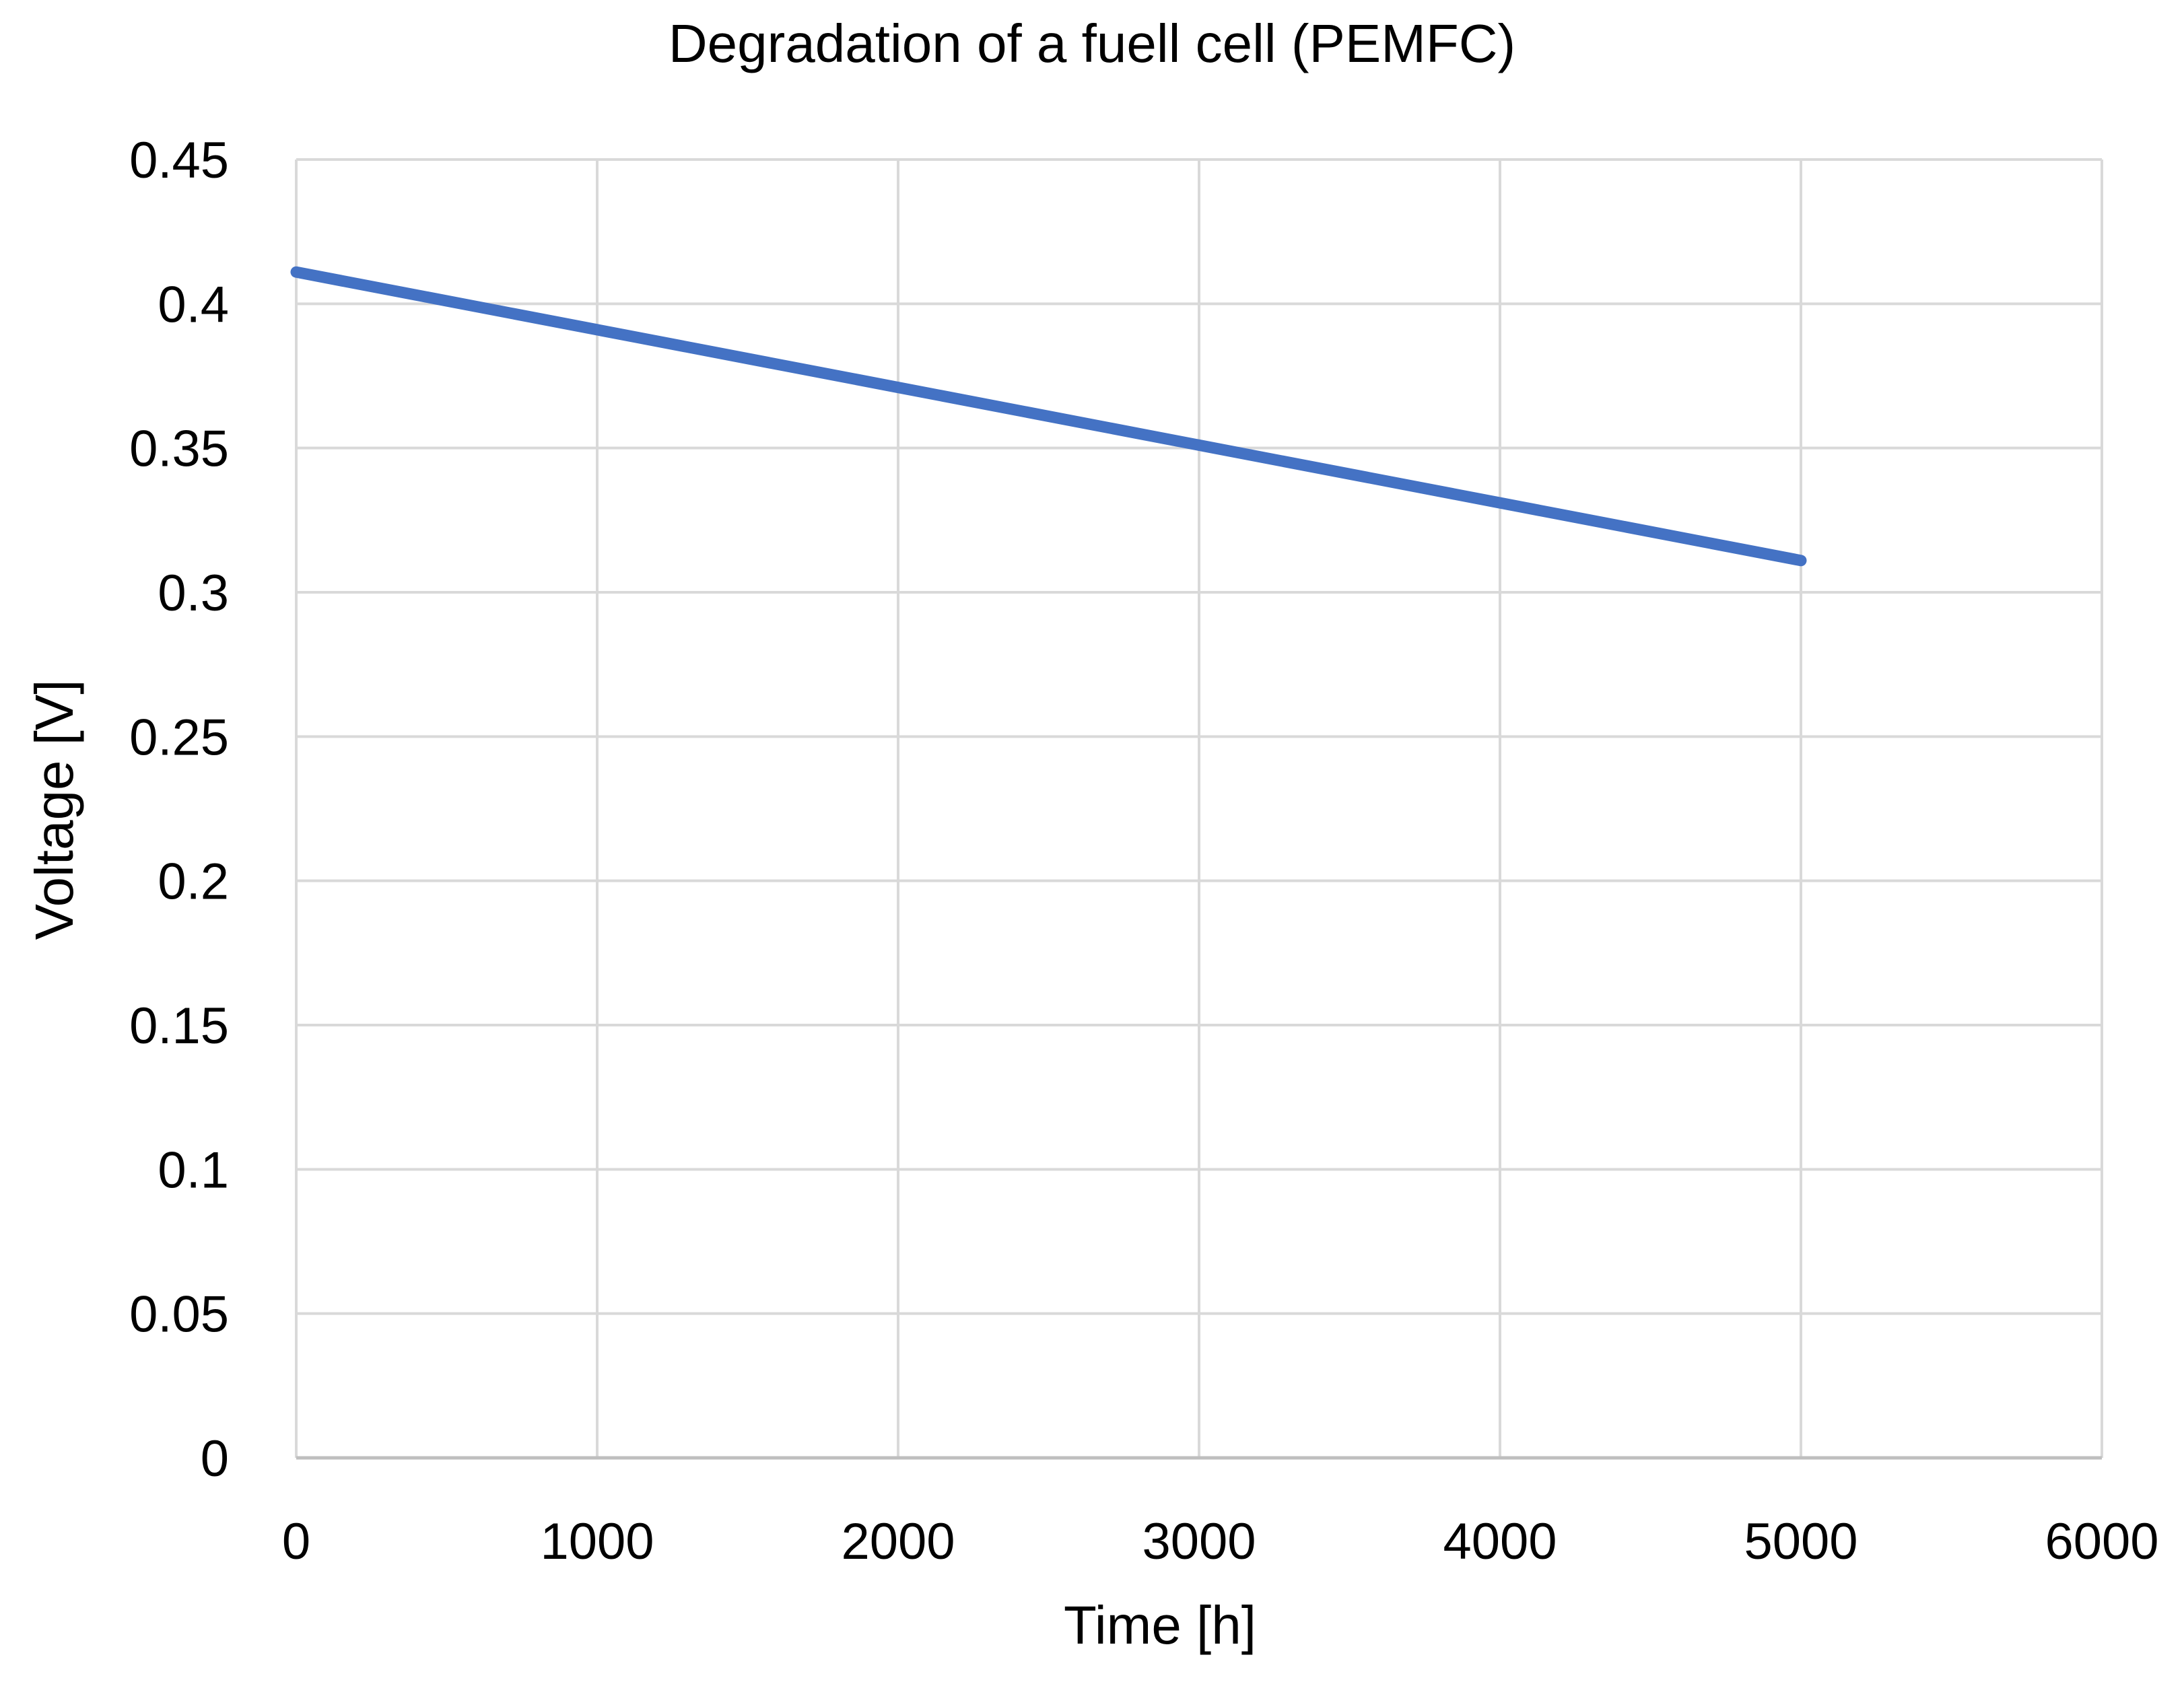 The width and height of the screenshot is (2184, 1684). What do you see at coordinates (193, 304) in the screenshot?
I see `y-tick-label: 0.4` at bounding box center [193, 304].